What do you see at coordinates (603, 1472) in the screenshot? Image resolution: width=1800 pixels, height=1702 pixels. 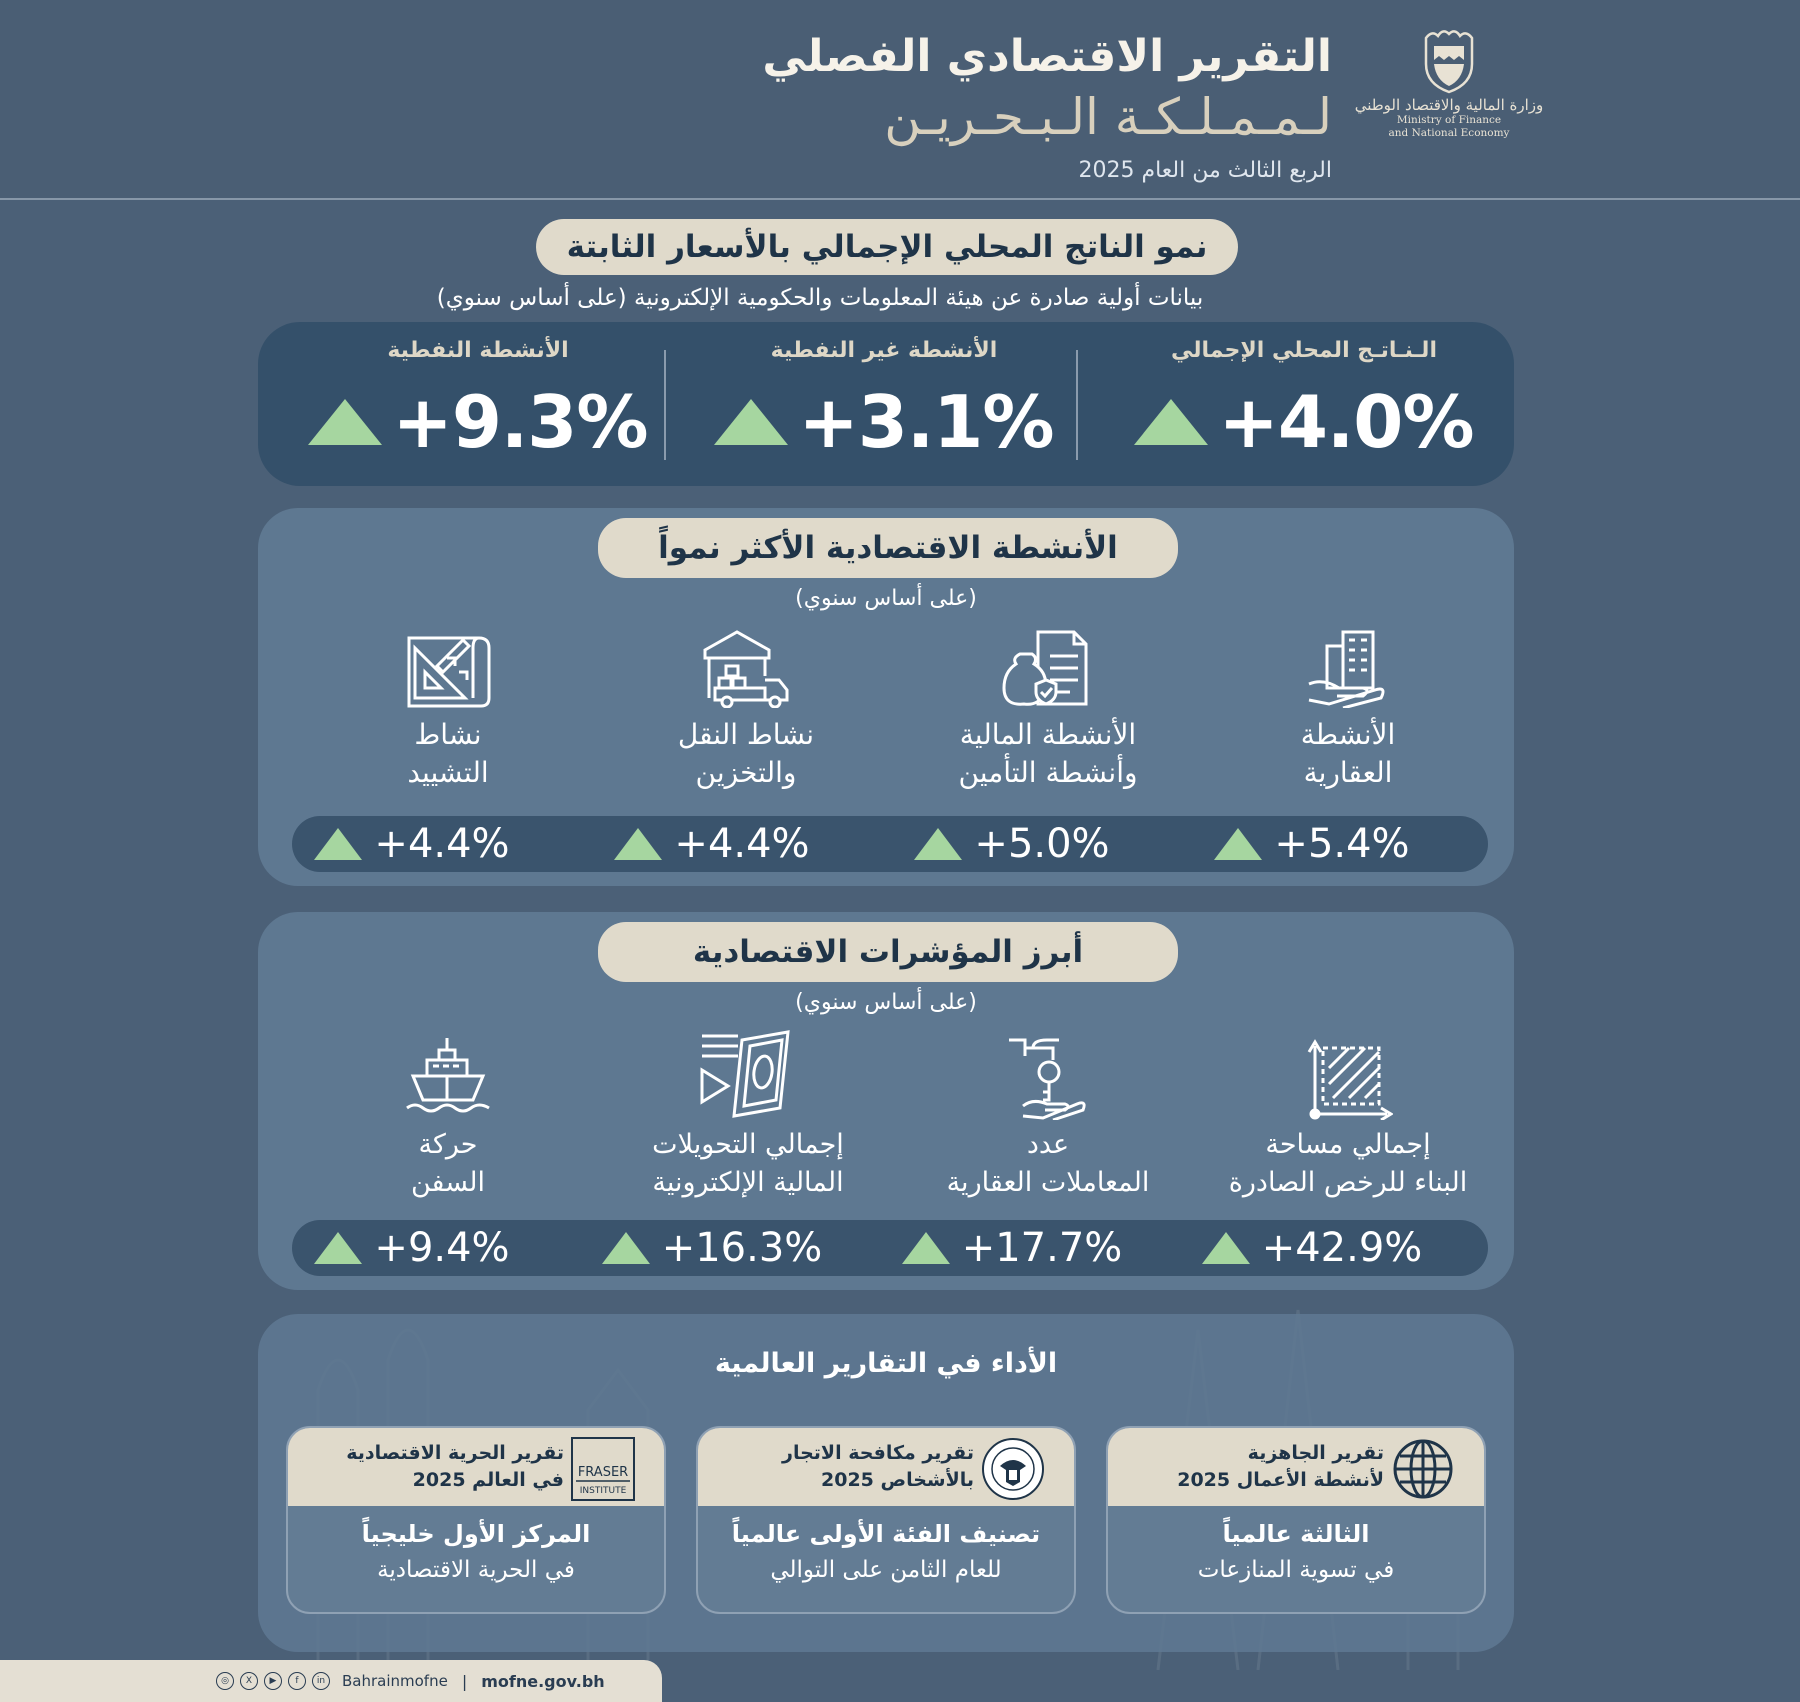 I see `fraser-logo-text-1: FRASER` at bounding box center [603, 1472].